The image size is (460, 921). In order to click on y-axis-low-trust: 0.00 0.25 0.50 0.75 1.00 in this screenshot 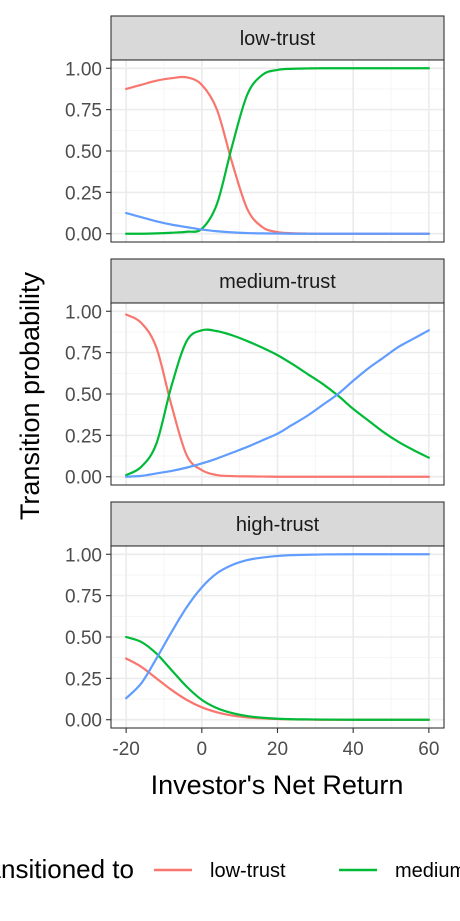, I will do `click(88, 152)`.